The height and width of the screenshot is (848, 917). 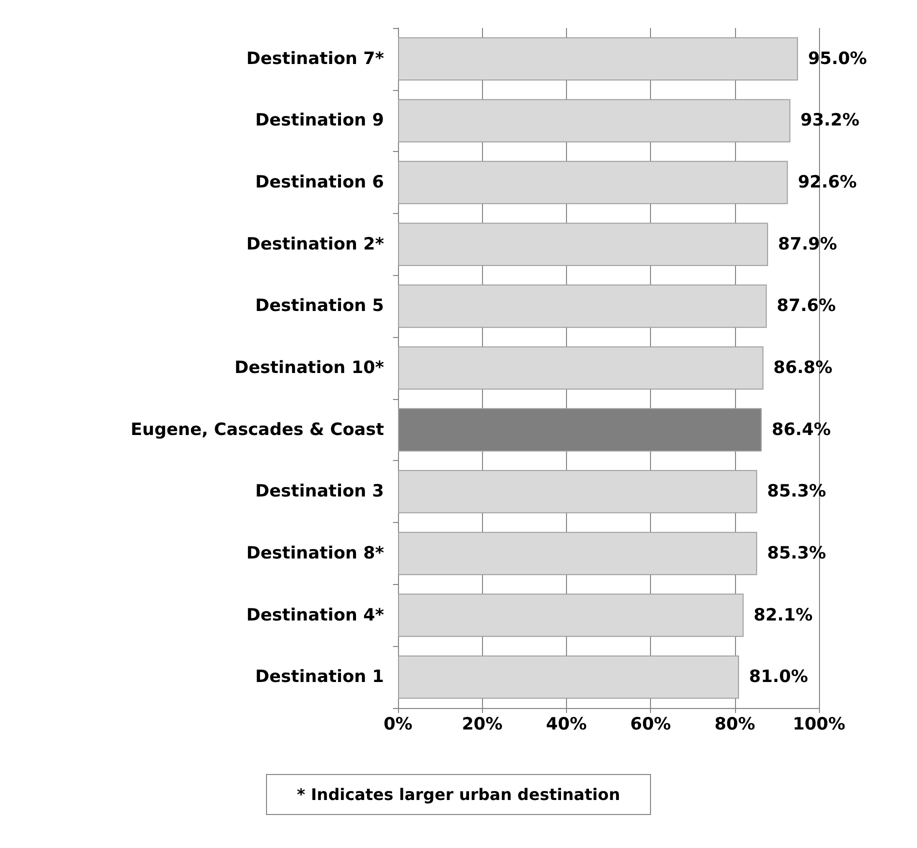 I want to click on y-tick-label: Destination 6, so click(x=319, y=182).